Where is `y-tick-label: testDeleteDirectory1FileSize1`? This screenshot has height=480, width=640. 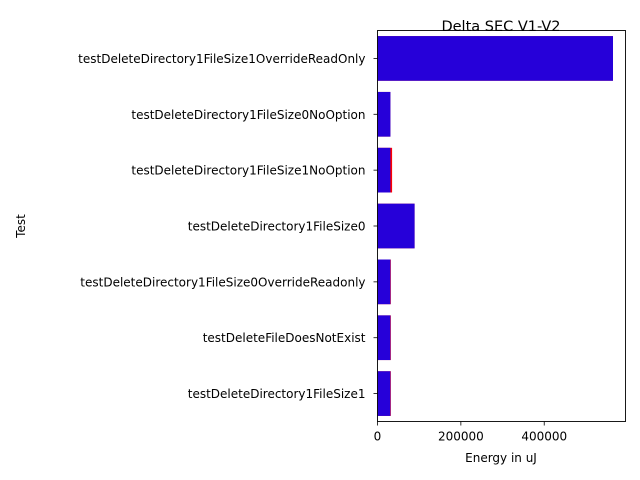 y-tick-label: testDeleteDirectory1FileSize1 is located at coordinates (277, 394).